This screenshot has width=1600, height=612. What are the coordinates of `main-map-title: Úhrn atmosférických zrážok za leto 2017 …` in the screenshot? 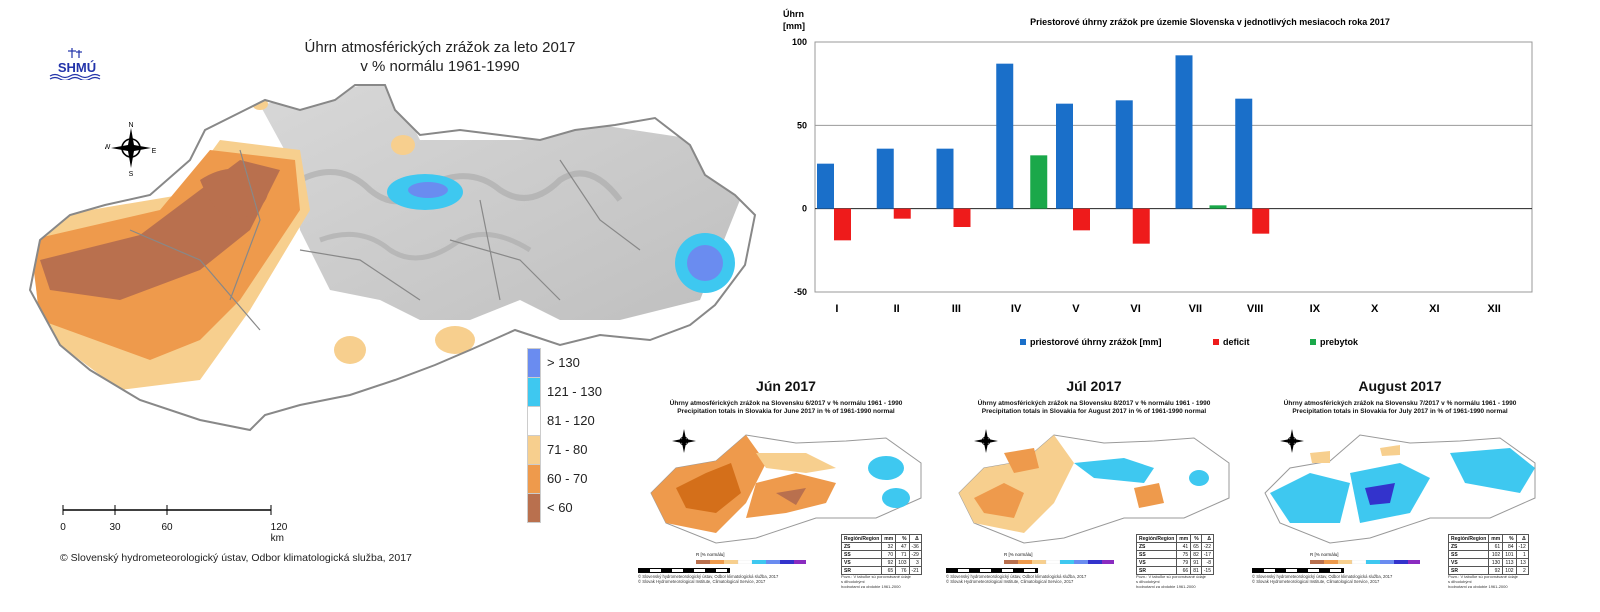 It's located at (440, 57).